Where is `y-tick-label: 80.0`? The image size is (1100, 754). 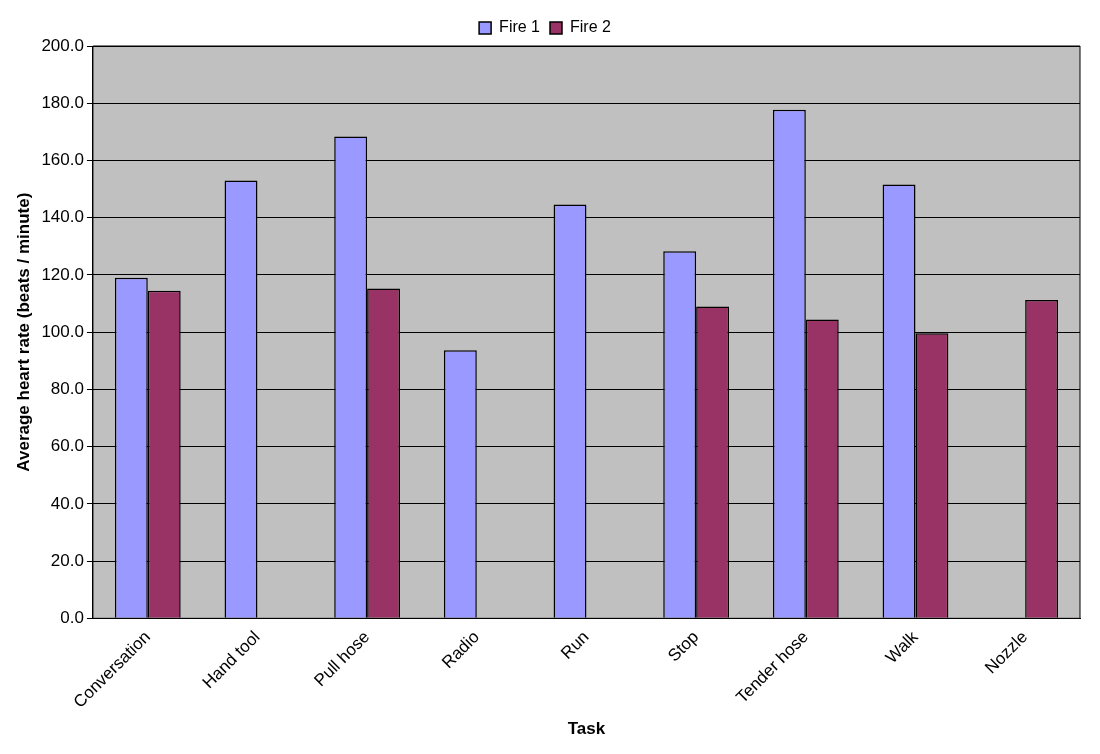 y-tick-label: 80.0 is located at coordinates (67, 389).